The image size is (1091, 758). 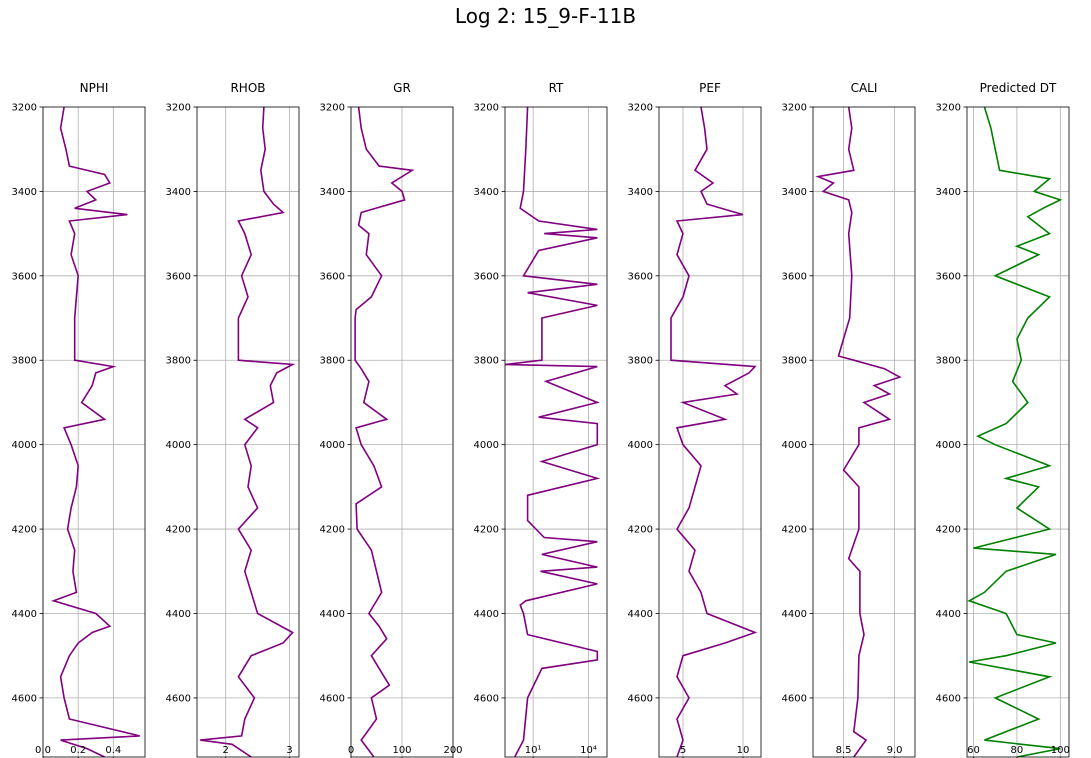 I want to click on x-tick-label: 60, so click(x=973, y=750).